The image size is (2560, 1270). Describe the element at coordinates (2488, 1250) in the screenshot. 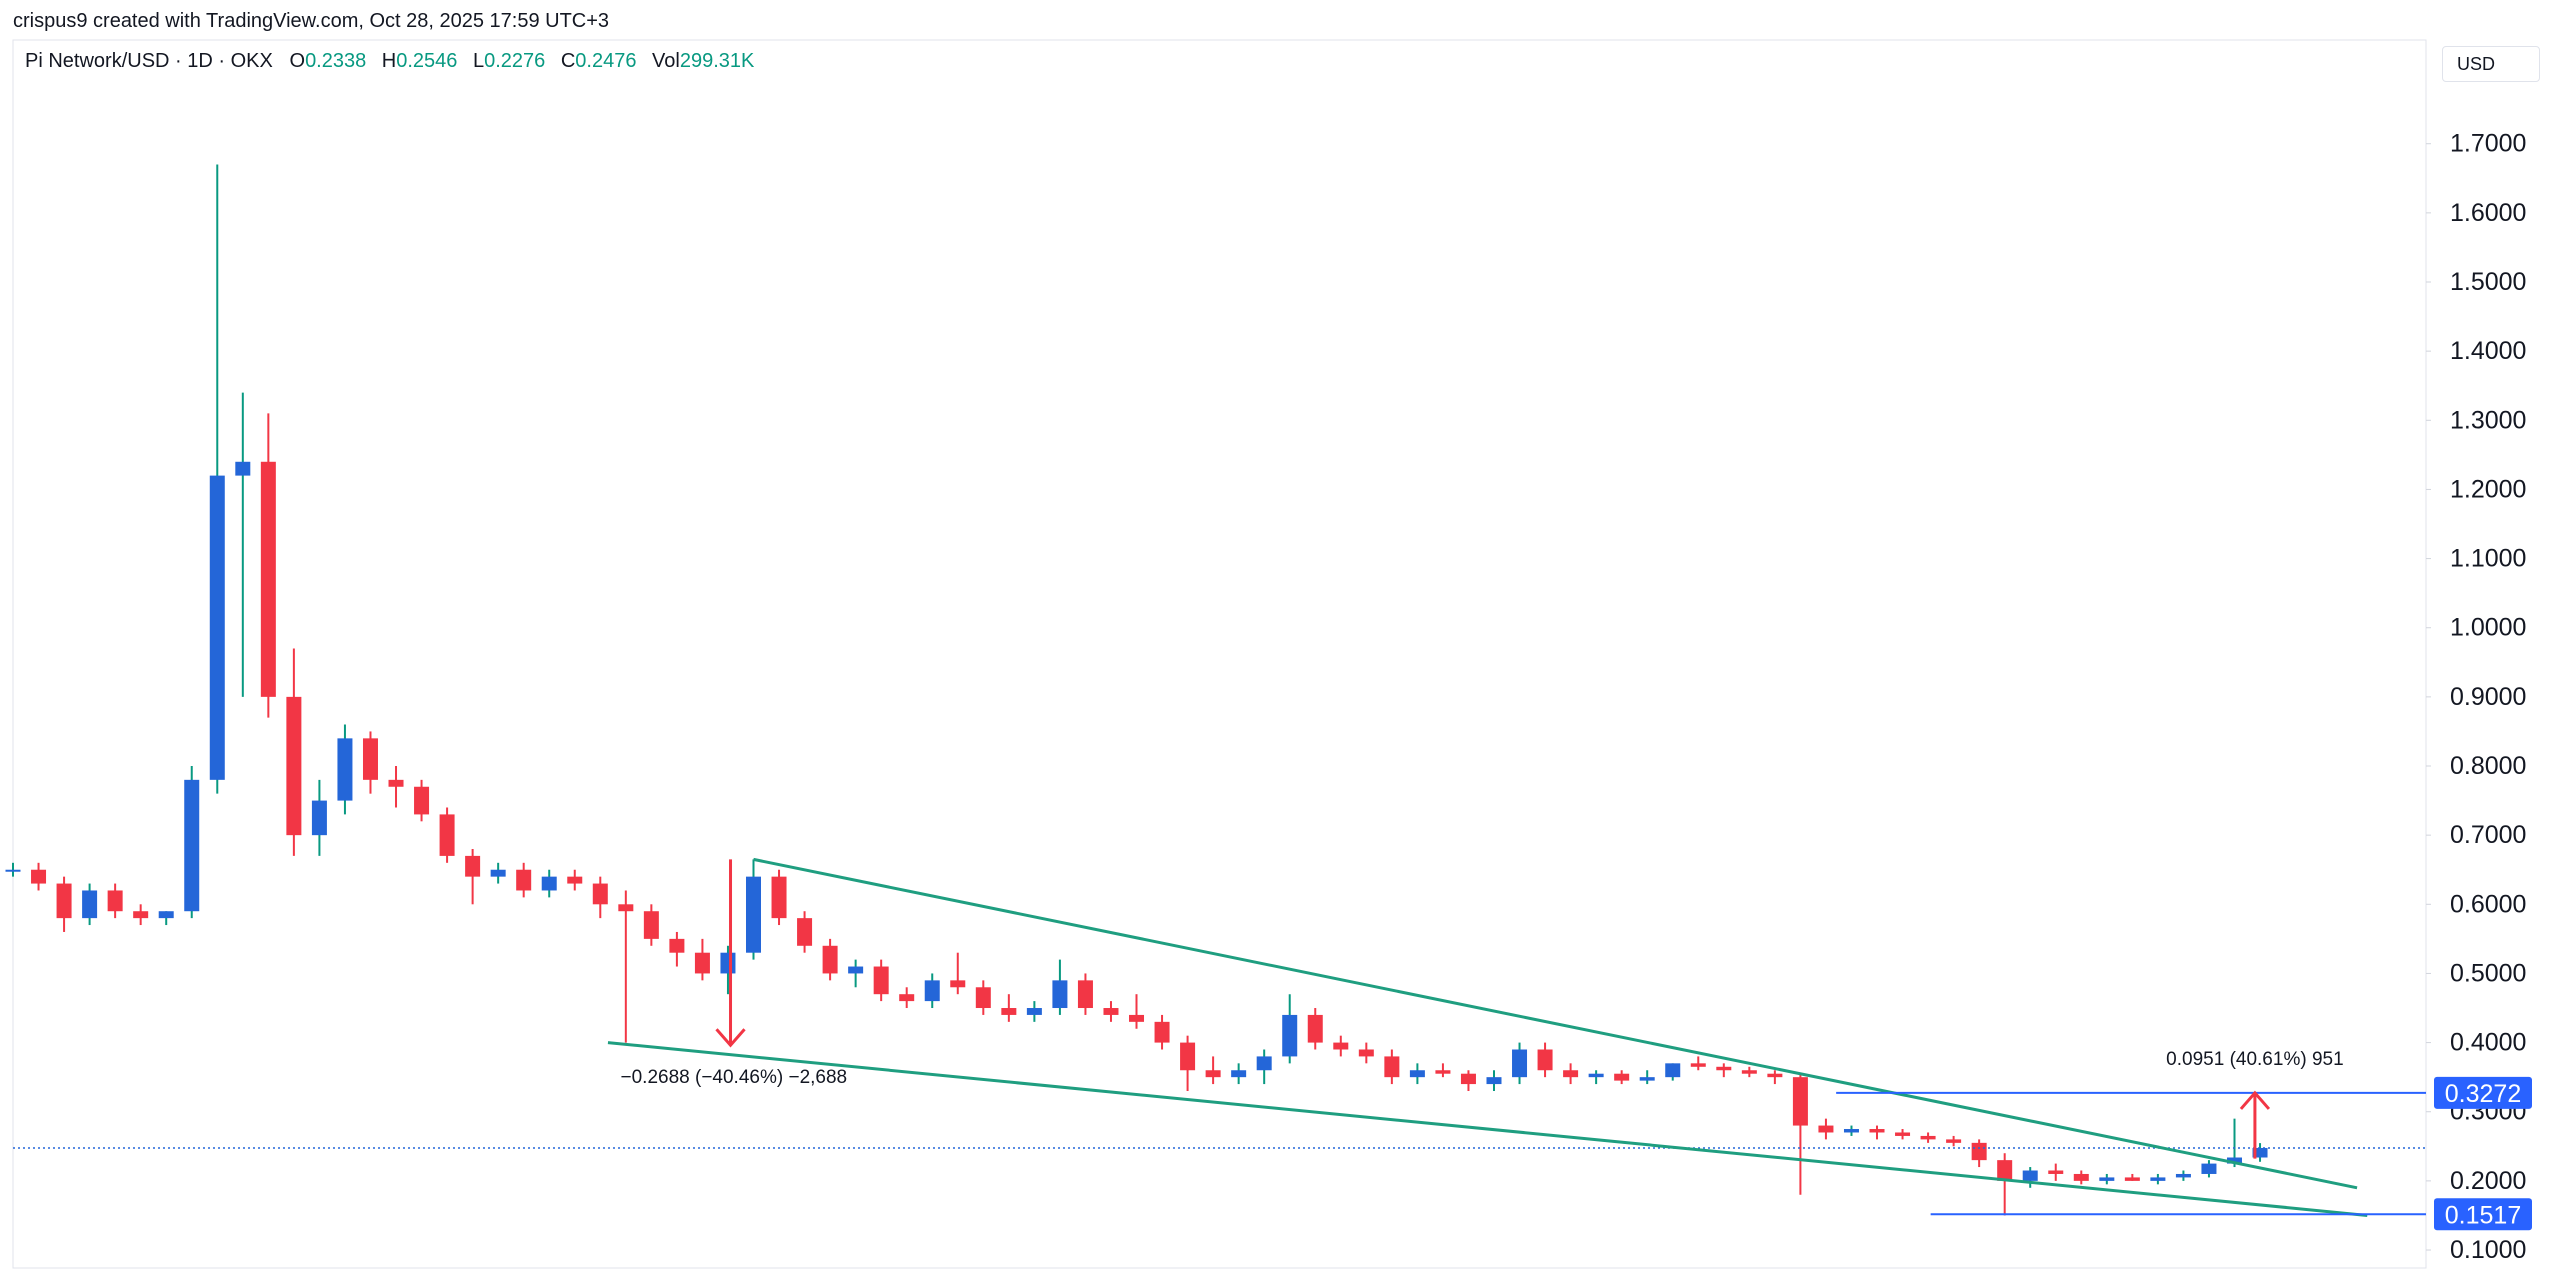

I see `y-tick-label: 0.1000` at that location.